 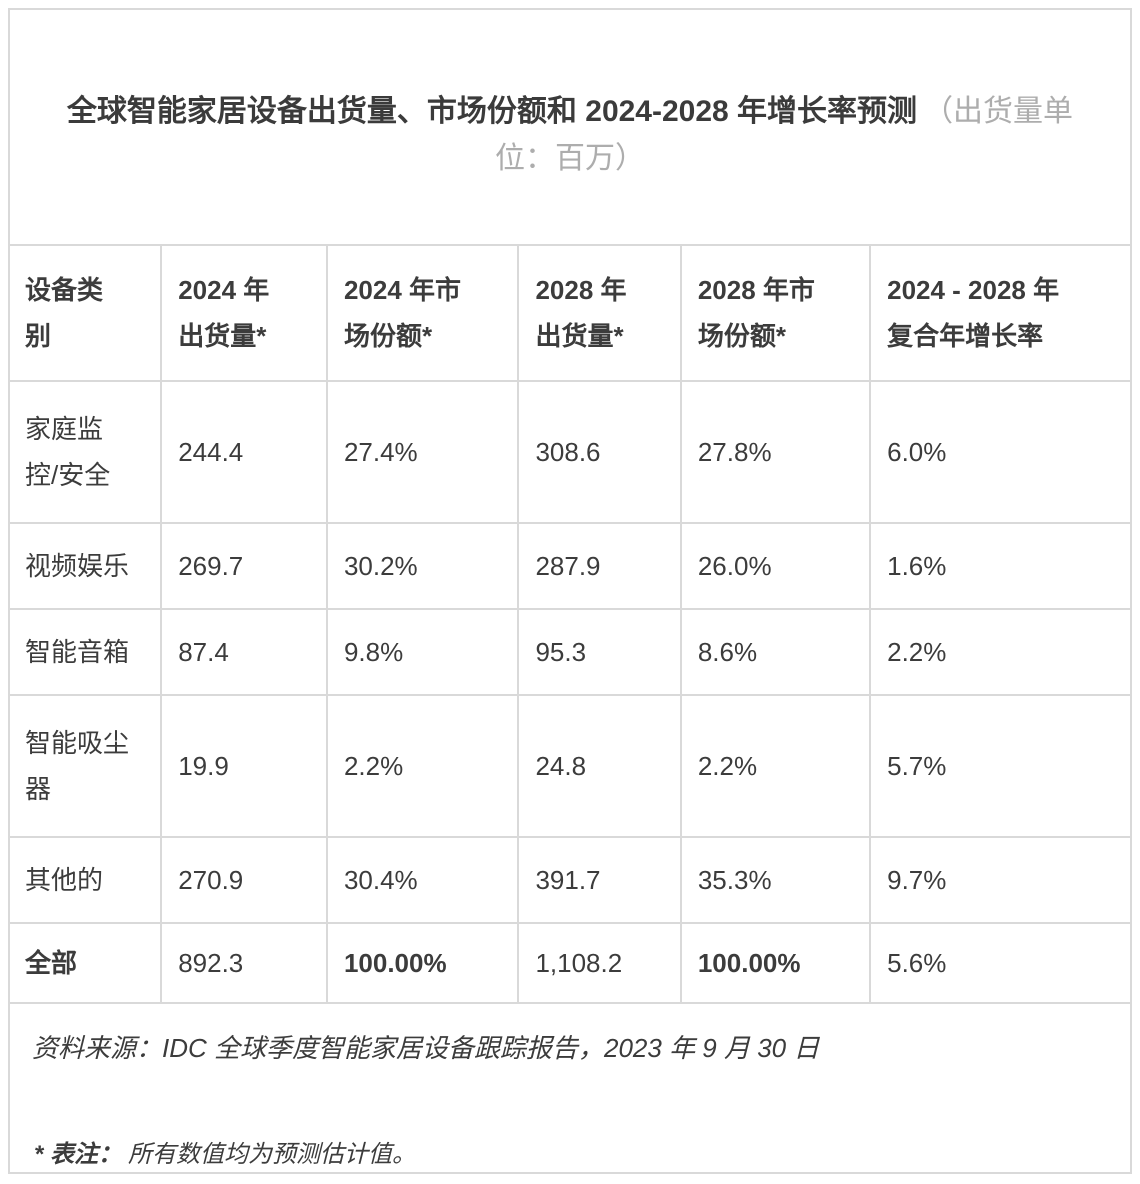 What do you see at coordinates (78, 1154) in the screenshot?
I see `footnote-label: * 表注：` at bounding box center [78, 1154].